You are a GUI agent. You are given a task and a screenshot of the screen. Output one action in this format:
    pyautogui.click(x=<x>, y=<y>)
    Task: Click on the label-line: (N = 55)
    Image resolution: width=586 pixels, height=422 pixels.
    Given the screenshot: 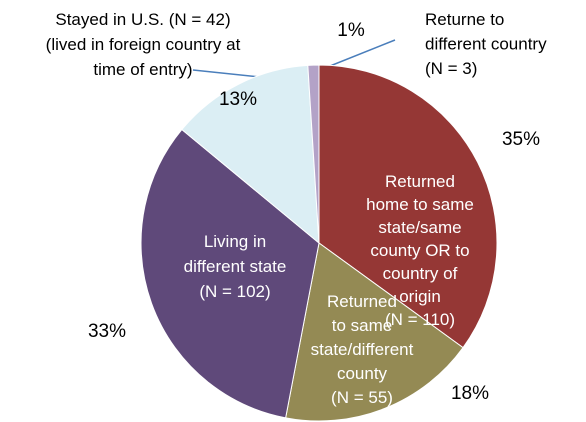 What is the action you would take?
    pyautogui.click(x=362, y=397)
    